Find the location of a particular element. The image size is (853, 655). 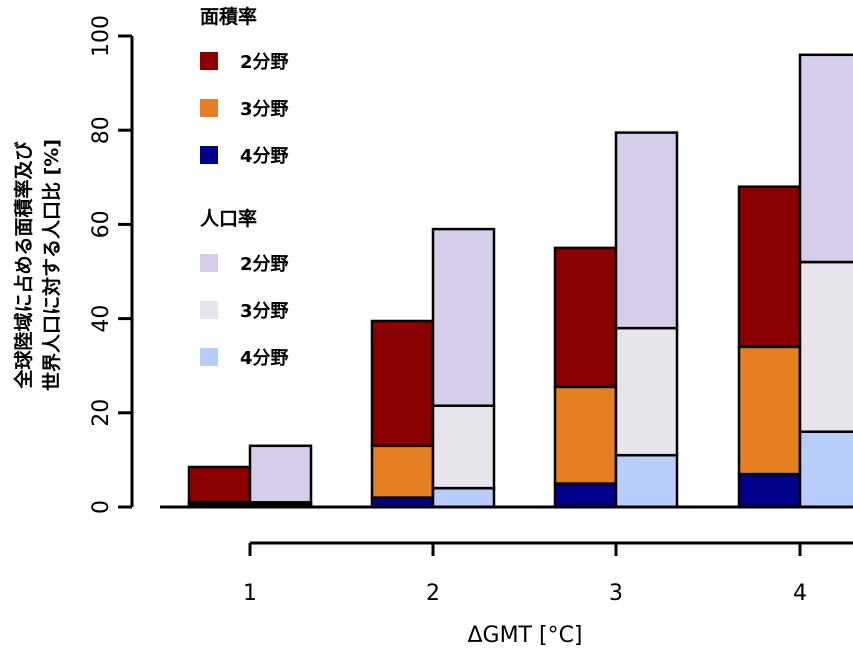

legend-swatch-population-3分野 is located at coordinates (209, 310).